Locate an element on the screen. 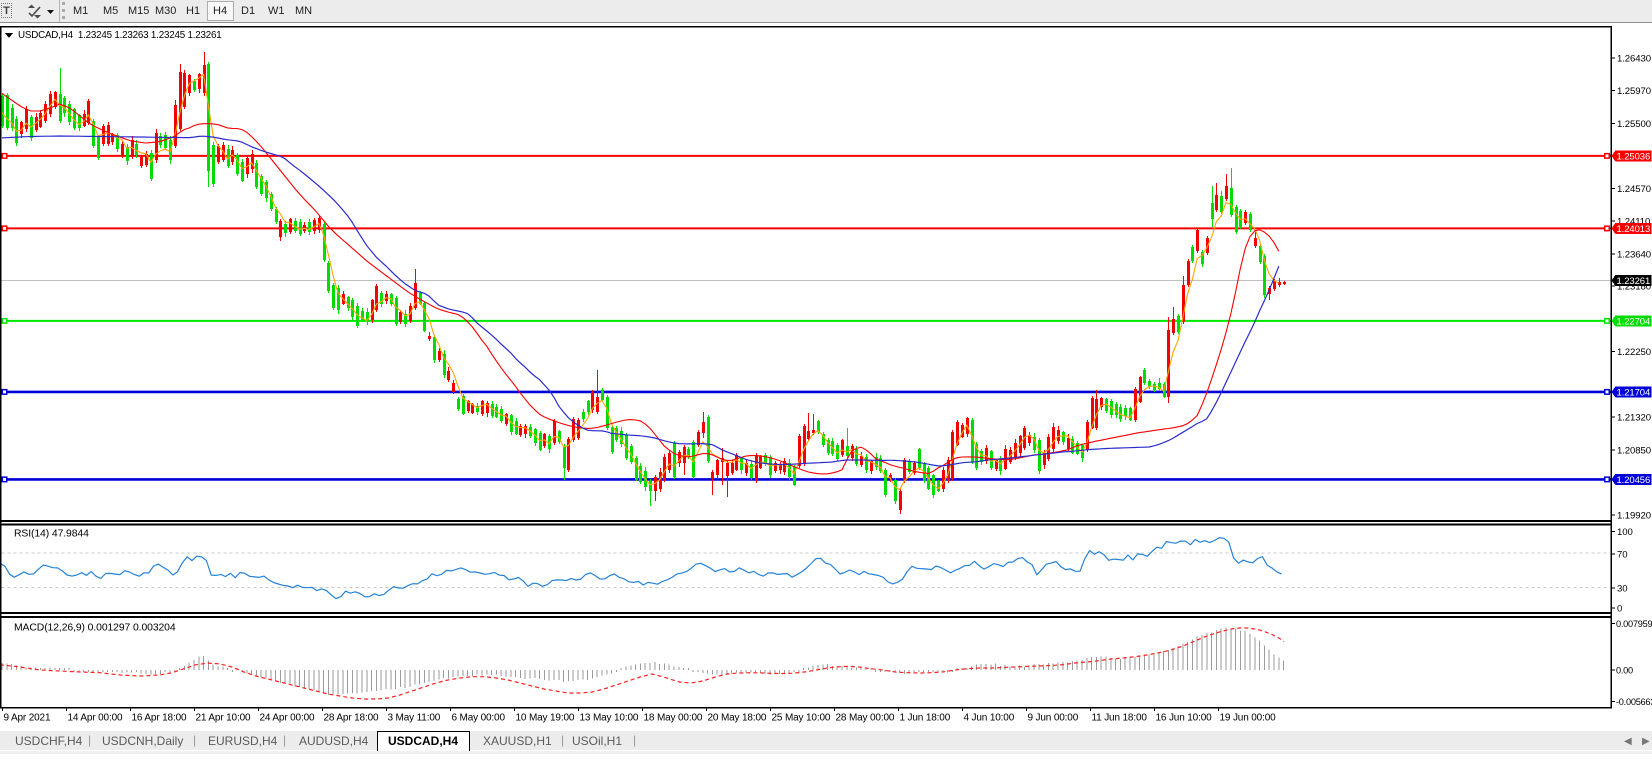 Image resolution: width=1652 pixels, height=759 pixels. svg-text: 1.26430 is located at coordinates (1634, 59).